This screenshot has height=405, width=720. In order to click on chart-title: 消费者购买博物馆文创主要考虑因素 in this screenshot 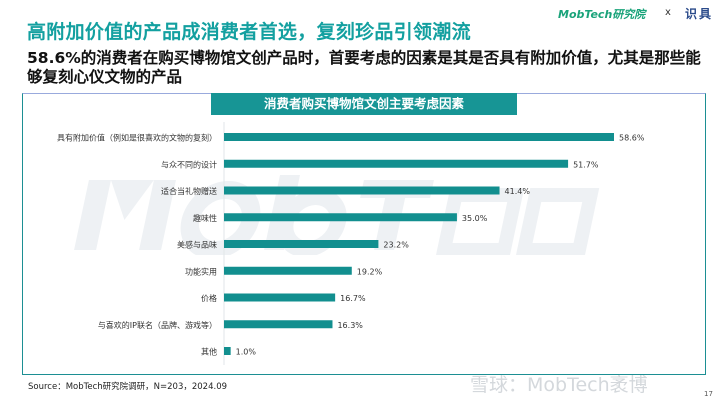, I will do `click(364, 104)`.